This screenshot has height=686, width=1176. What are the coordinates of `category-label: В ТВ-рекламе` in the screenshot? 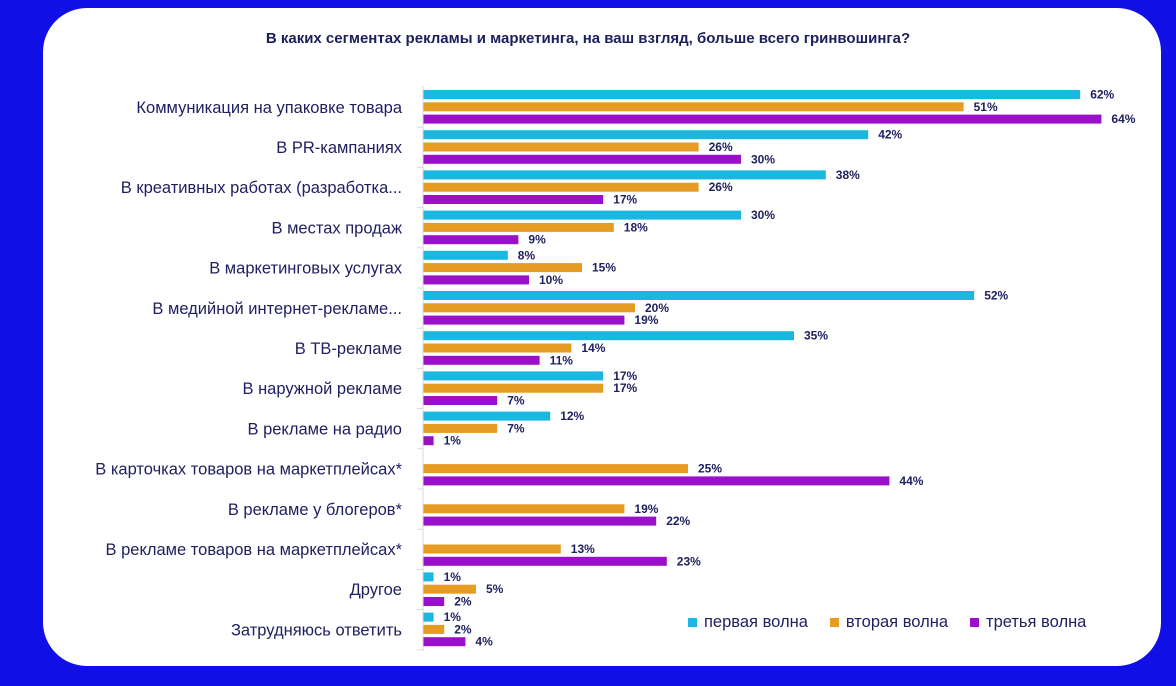 It's located at (348, 349).